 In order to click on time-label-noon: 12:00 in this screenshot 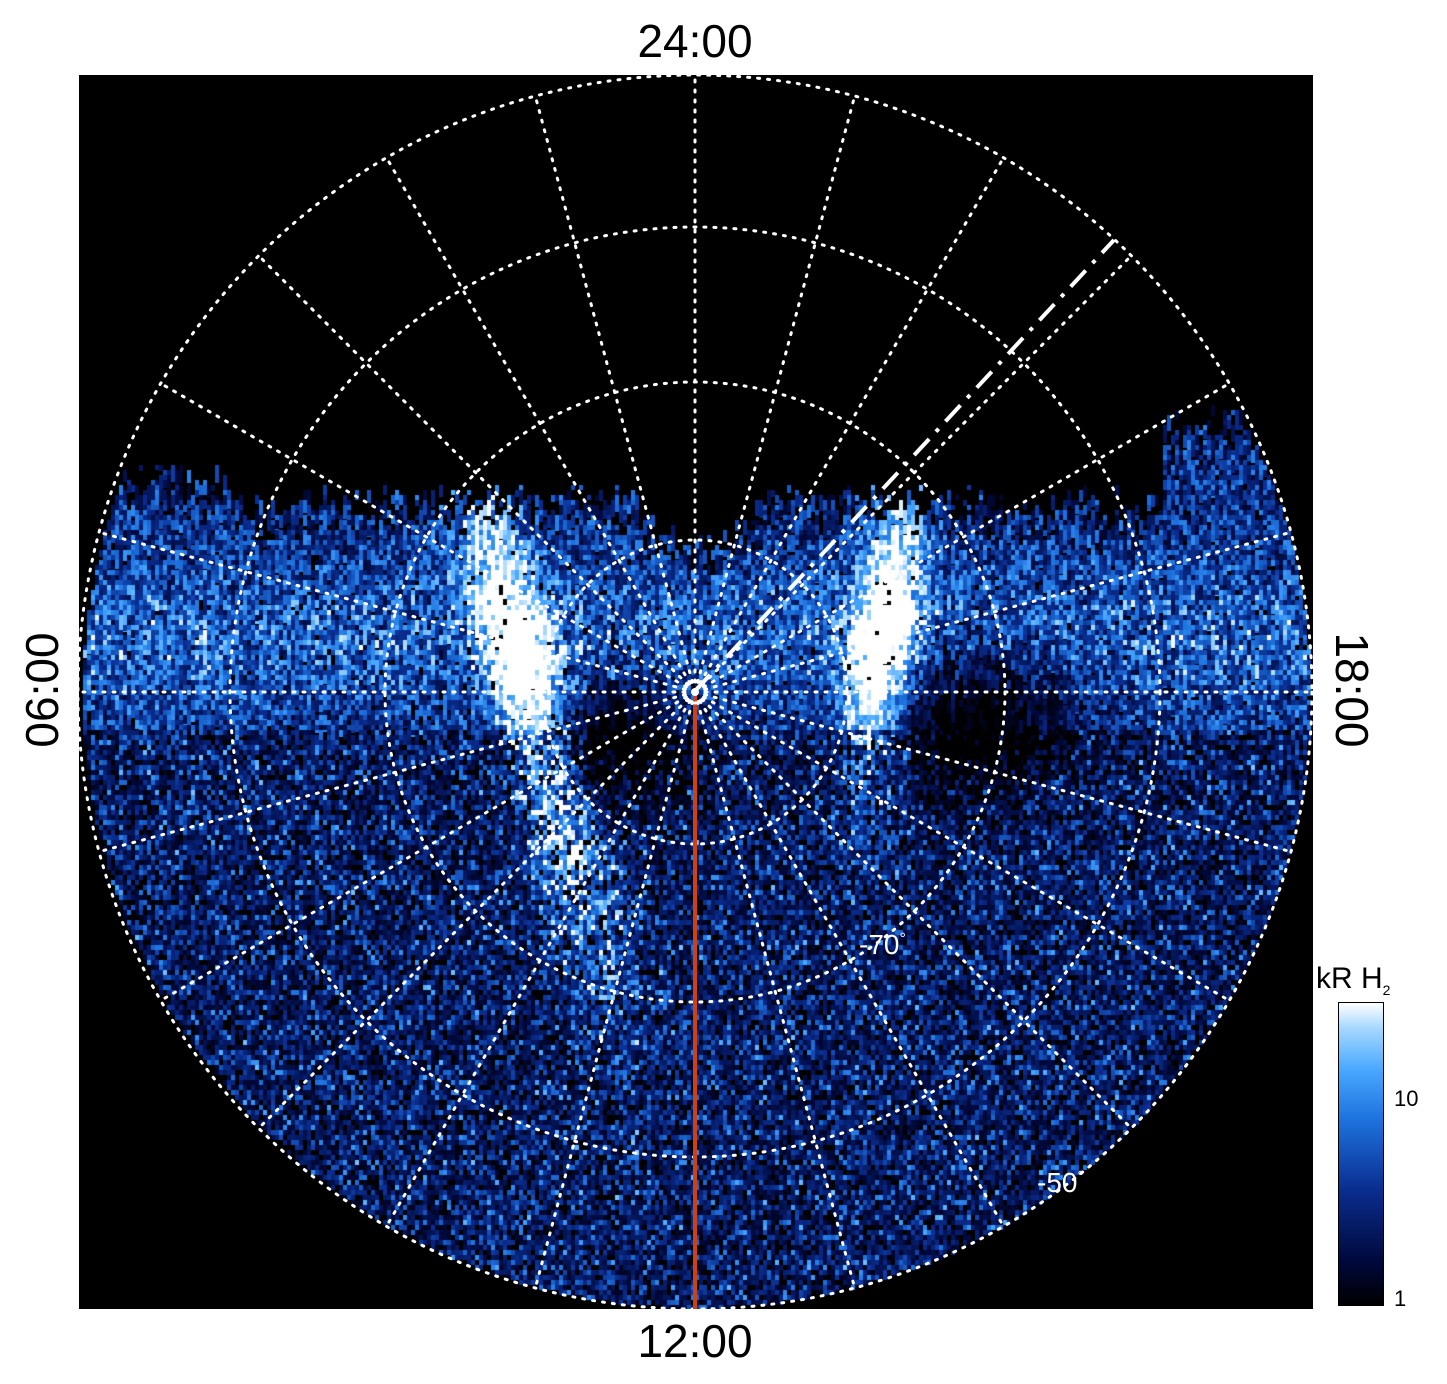, I will do `click(695, 1341)`.